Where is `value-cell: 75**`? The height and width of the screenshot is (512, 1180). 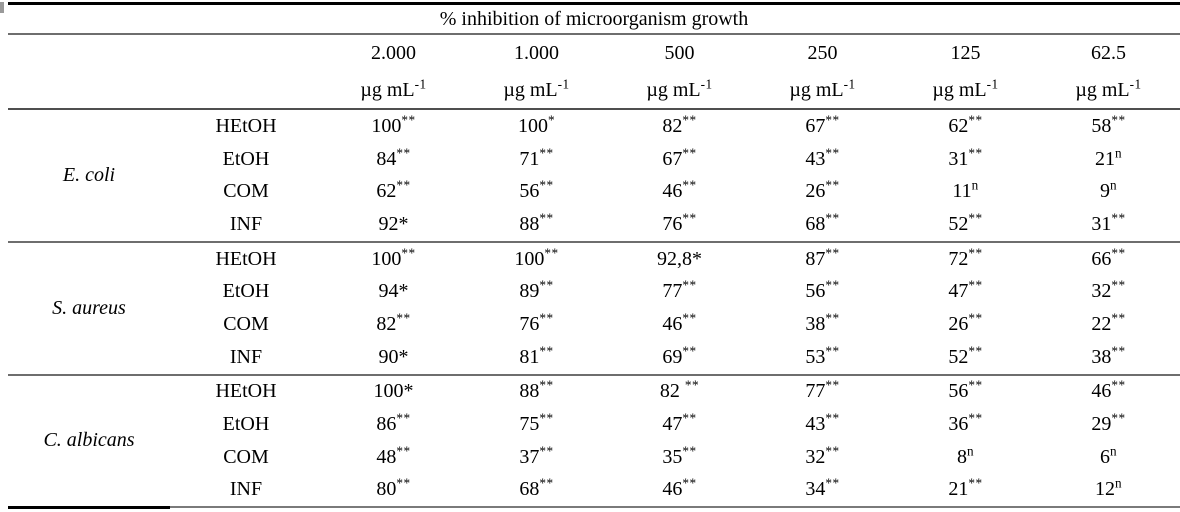 value-cell: 75** is located at coordinates (536, 423).